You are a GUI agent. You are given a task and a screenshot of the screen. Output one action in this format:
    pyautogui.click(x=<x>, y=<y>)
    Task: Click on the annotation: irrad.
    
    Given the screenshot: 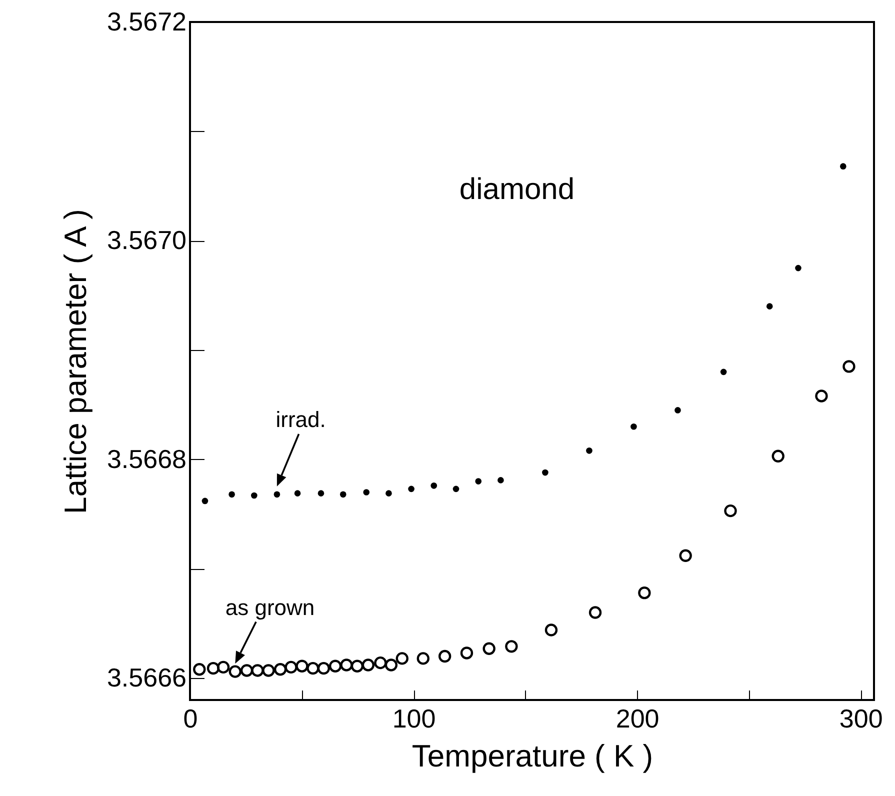 What is the action you would take?
    pyautogui.click(x=301, y=419)
    